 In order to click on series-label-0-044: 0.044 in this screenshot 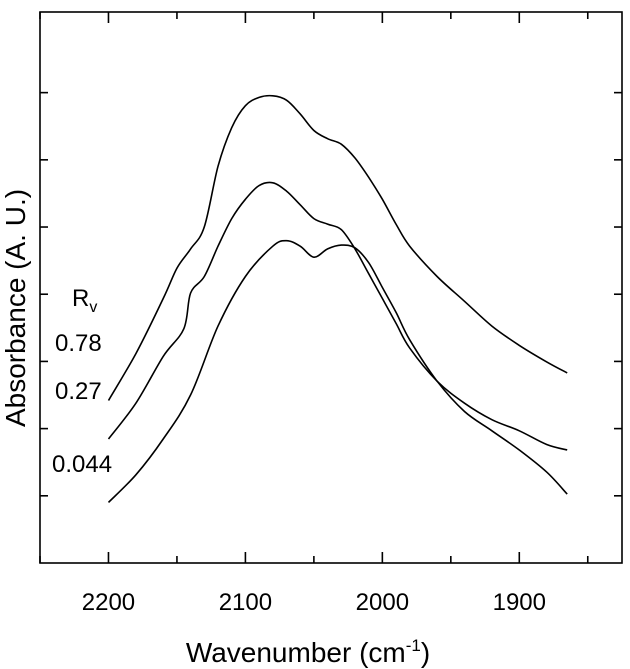, I will do `click(82, 464)`.